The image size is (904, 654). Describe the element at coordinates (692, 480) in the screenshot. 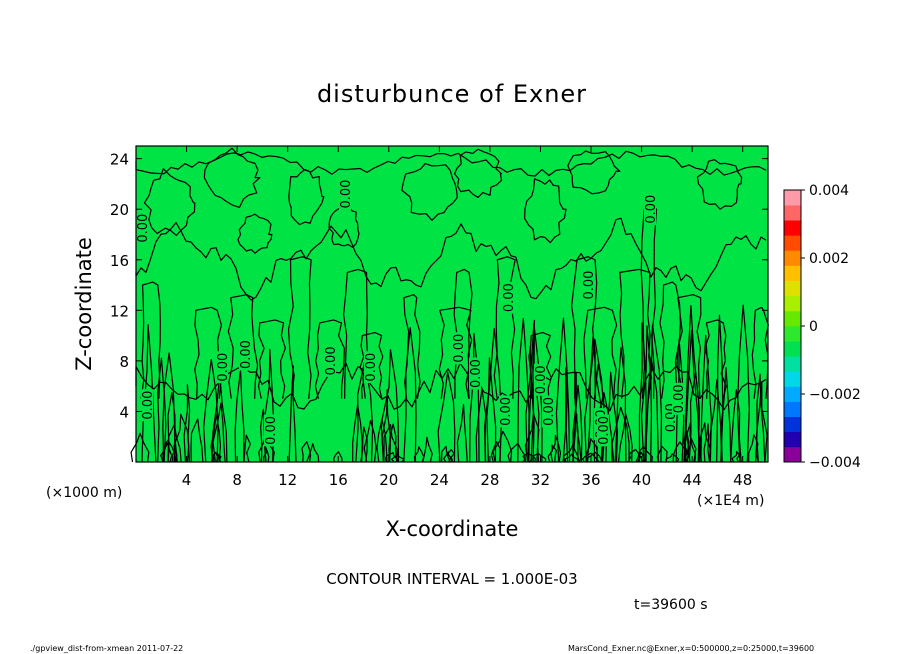

I see `x-tick-label: 44` at that location.